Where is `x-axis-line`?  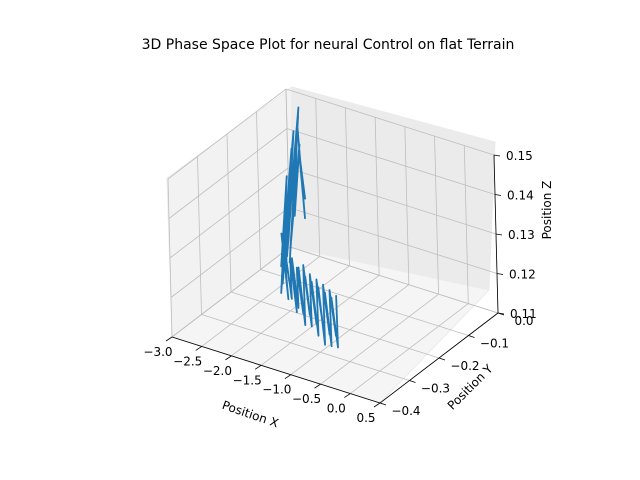
x-axis-line is located at coordinates (276, 370).